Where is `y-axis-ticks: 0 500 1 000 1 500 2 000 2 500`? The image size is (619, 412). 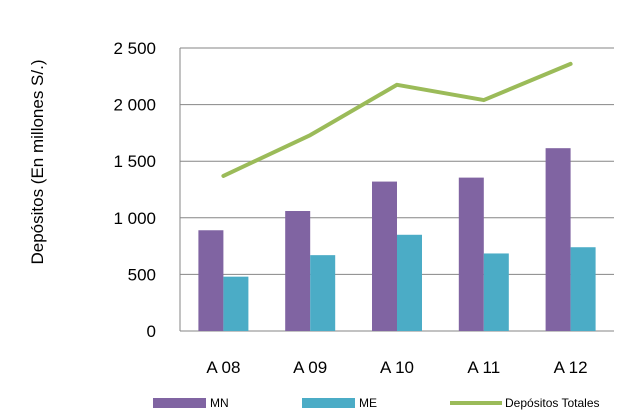 y-axis-ticks: 0 500 1 000 1 500 2 000 2 500 is located at coordinates (134, 190).